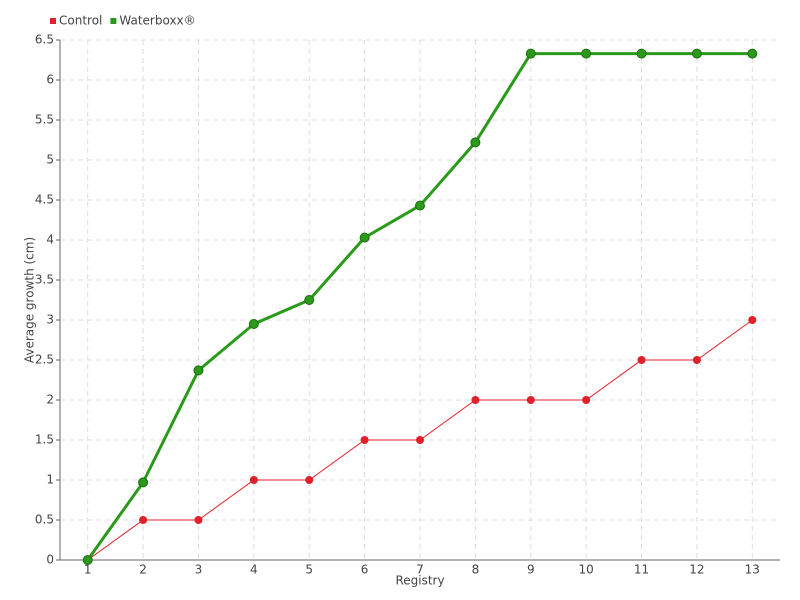 The image size is (800, 600). What do you see at coordinates (752, 570) in the screenshot?
I see `x-tick-label: 13` at bounding box center [752, 570].